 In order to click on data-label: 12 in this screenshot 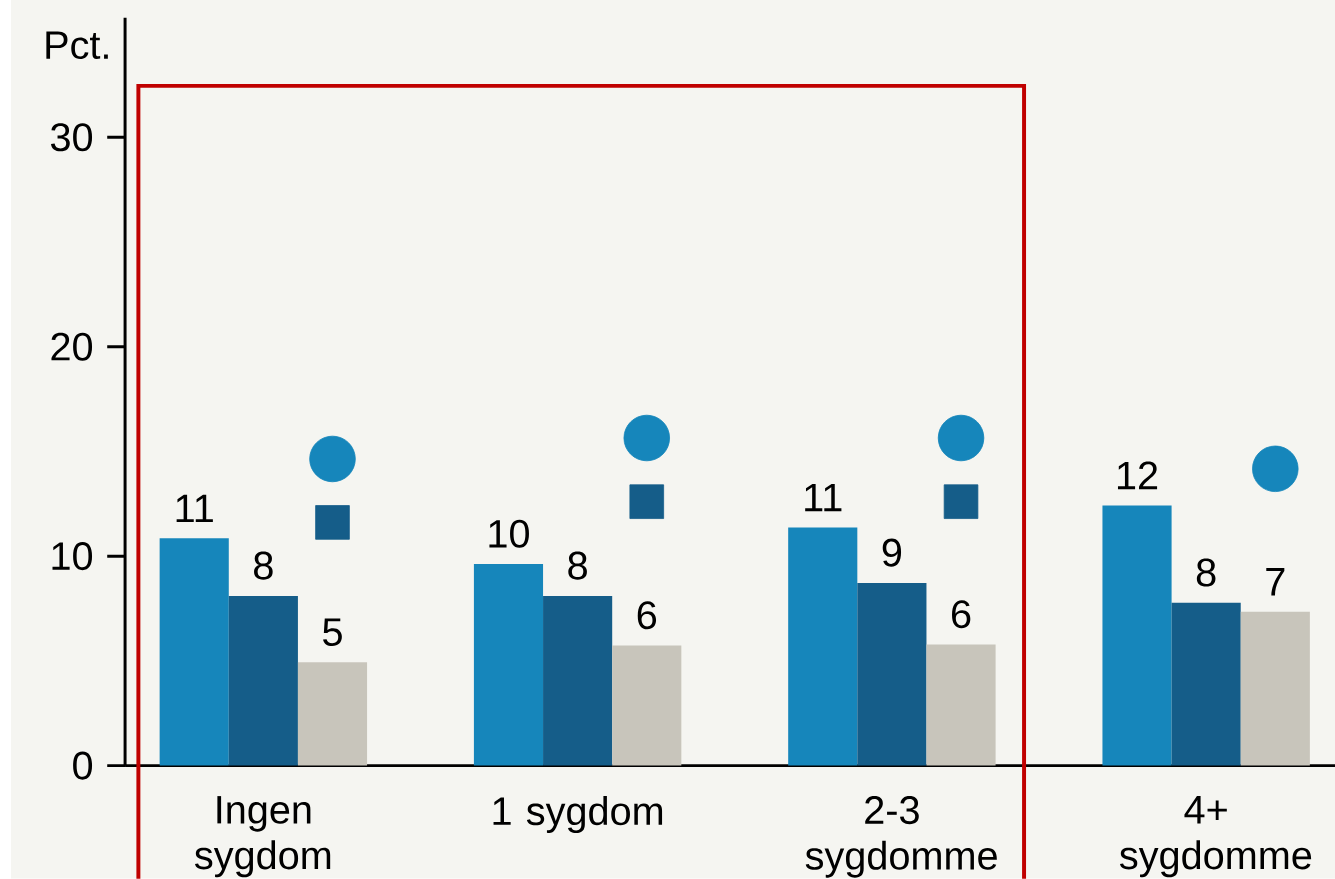, I will do `click(1137, 475)`.